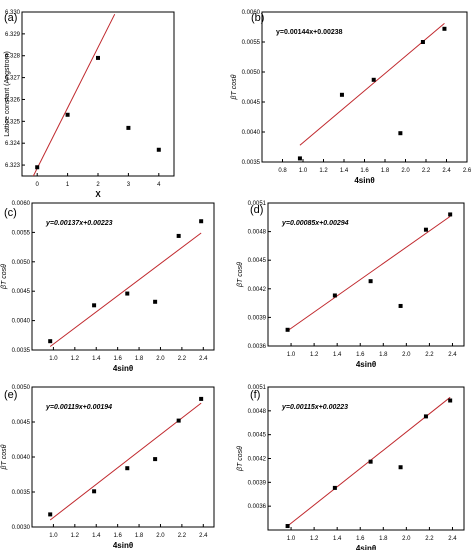 The width and height of the screenshot is (474, 550). What do you see at coordinates (38, 185) in the screenshot?
I see `x-tick-label: 0` at bounding box center [38, 185].